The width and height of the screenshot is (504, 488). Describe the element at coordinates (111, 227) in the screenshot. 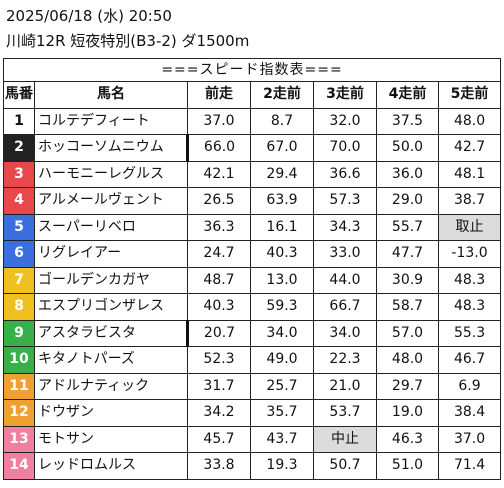

I see `horse-name-cell: スーパーリベロ` at that location.